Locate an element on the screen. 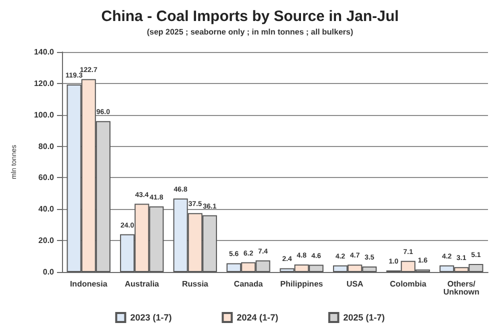 This screenshot has height=334, width=500. x-tick-label: Australia is located at coordinates (142, 284).